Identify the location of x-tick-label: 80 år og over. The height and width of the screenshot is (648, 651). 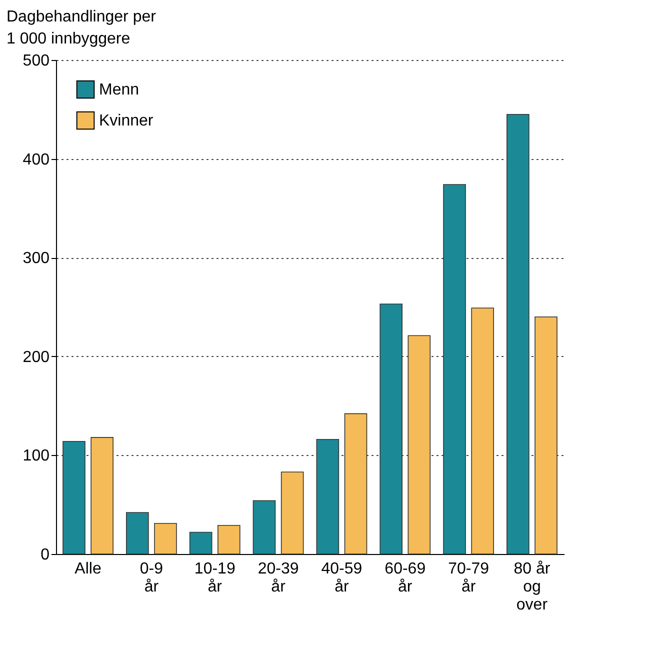
(532, 587).